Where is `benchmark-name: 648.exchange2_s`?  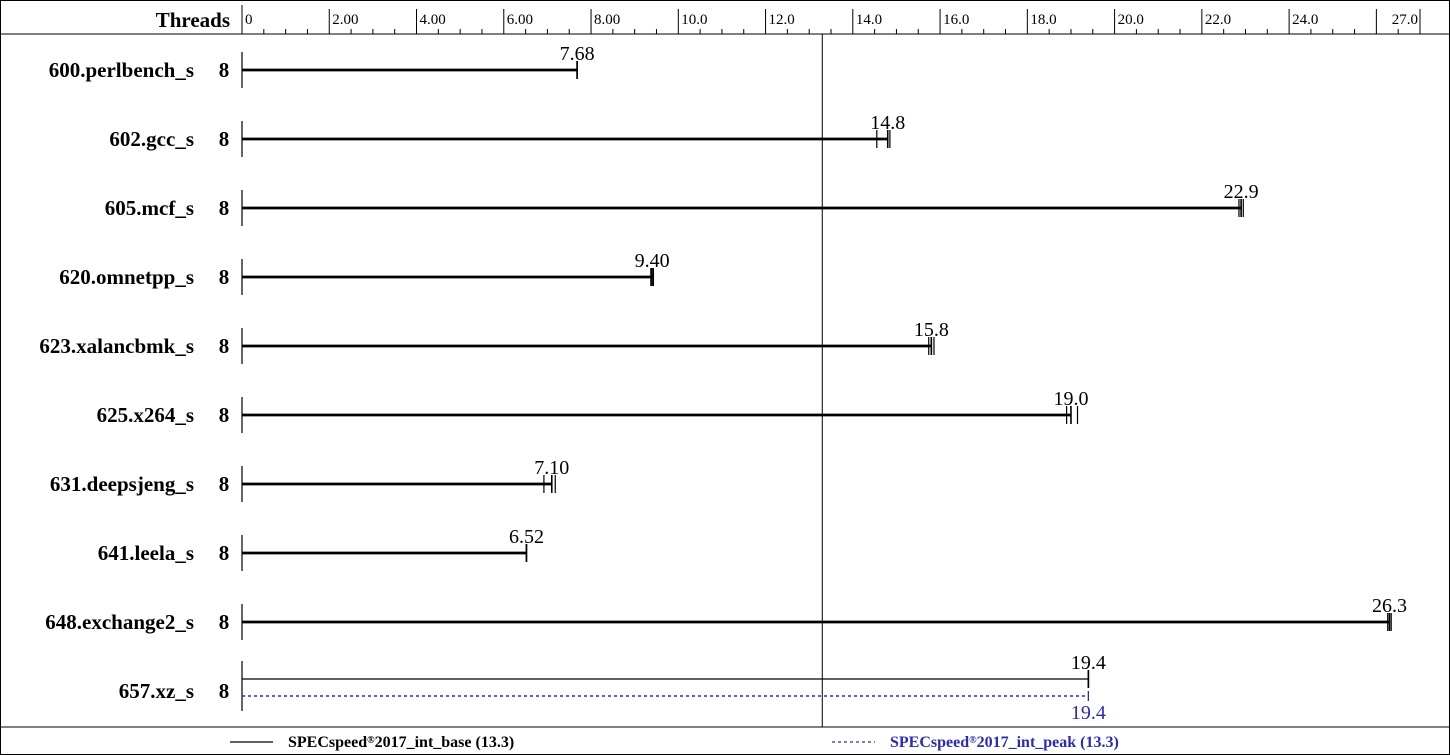 benchmark-name: 648.exchange2_s is located at coordinates (119, 622).